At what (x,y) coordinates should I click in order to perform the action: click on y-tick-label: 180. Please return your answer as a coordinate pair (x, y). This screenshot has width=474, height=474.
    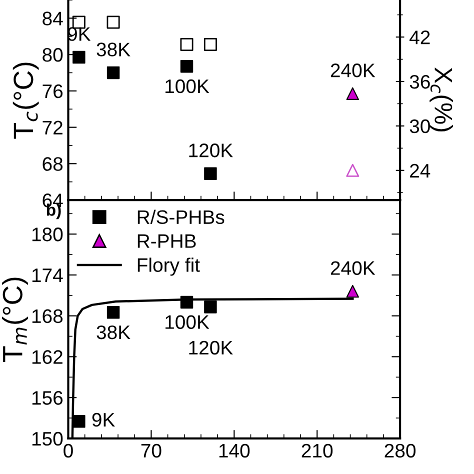
    Looking at the image, I should click on (47, 235).